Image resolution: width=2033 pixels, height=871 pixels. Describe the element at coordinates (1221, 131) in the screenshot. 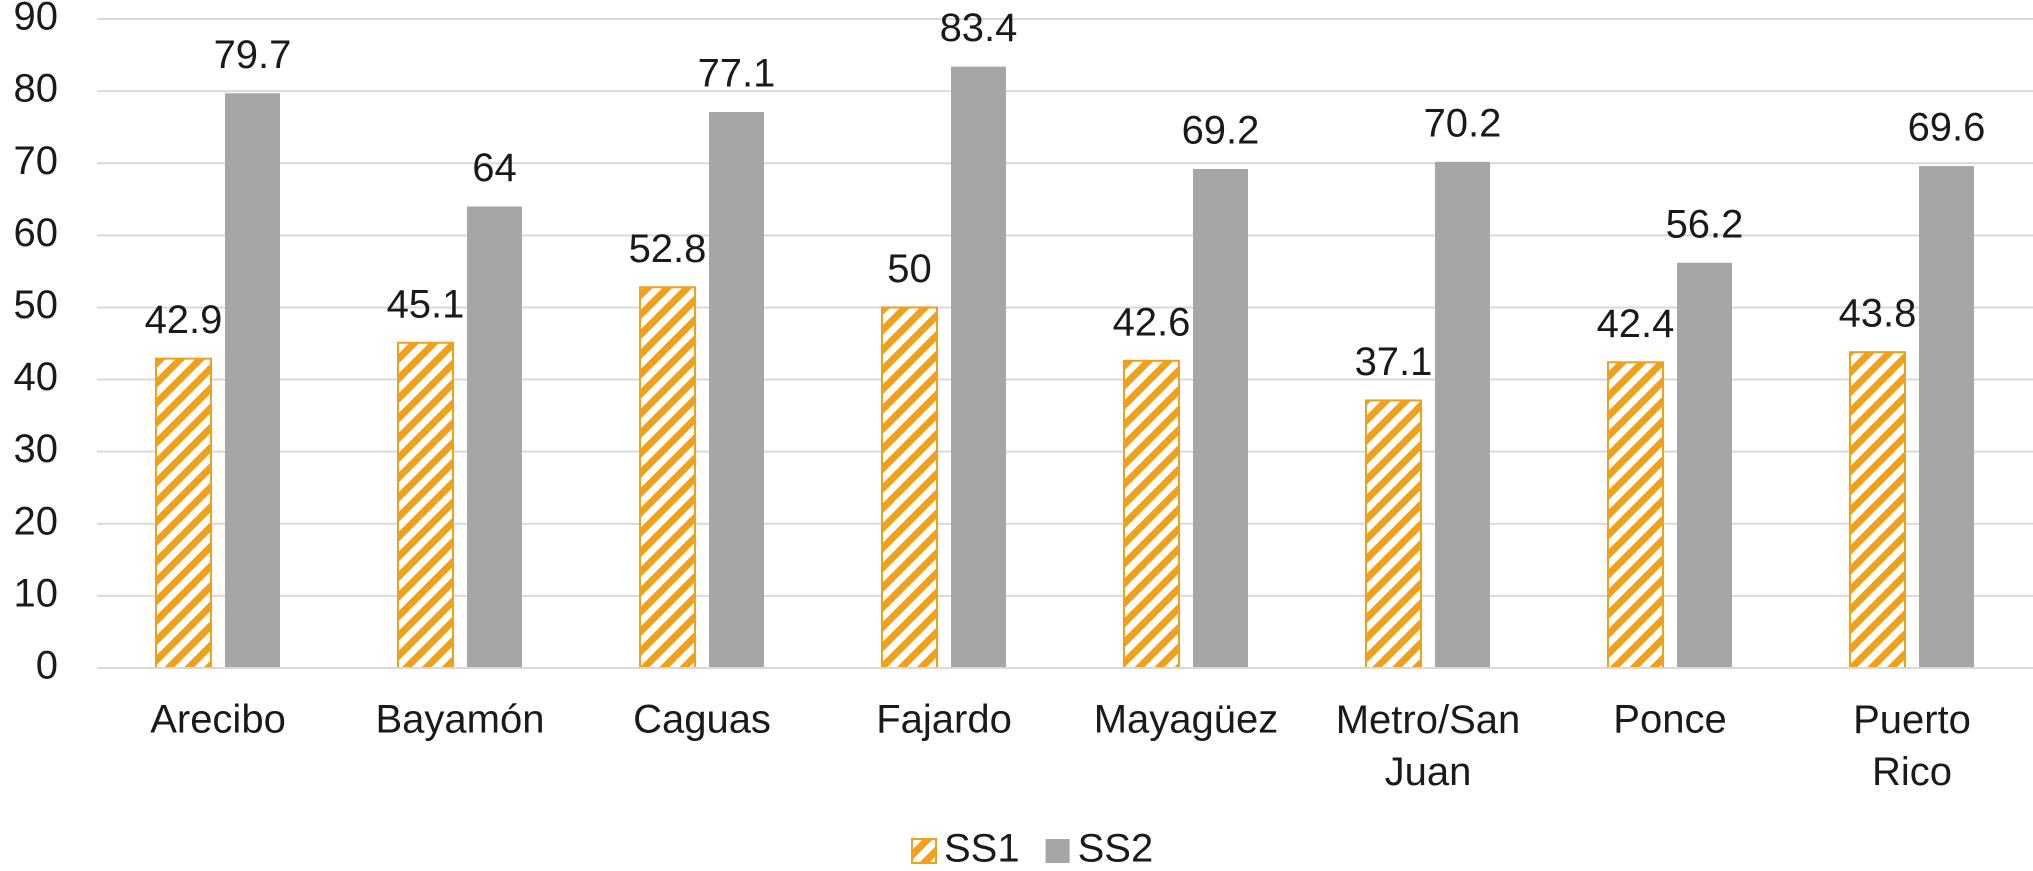

I see `data-label: 69.2` at that location.